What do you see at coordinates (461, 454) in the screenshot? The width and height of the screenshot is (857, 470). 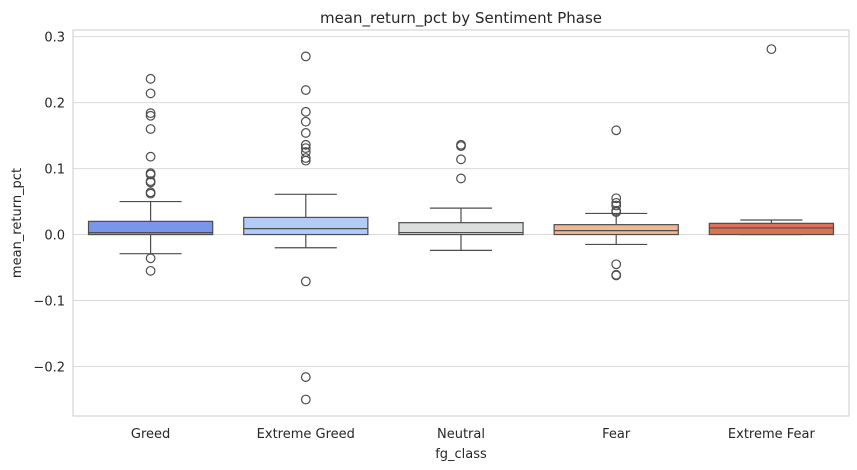 I see `x-axis-label: fg_class` at bounding box center [461, 454].